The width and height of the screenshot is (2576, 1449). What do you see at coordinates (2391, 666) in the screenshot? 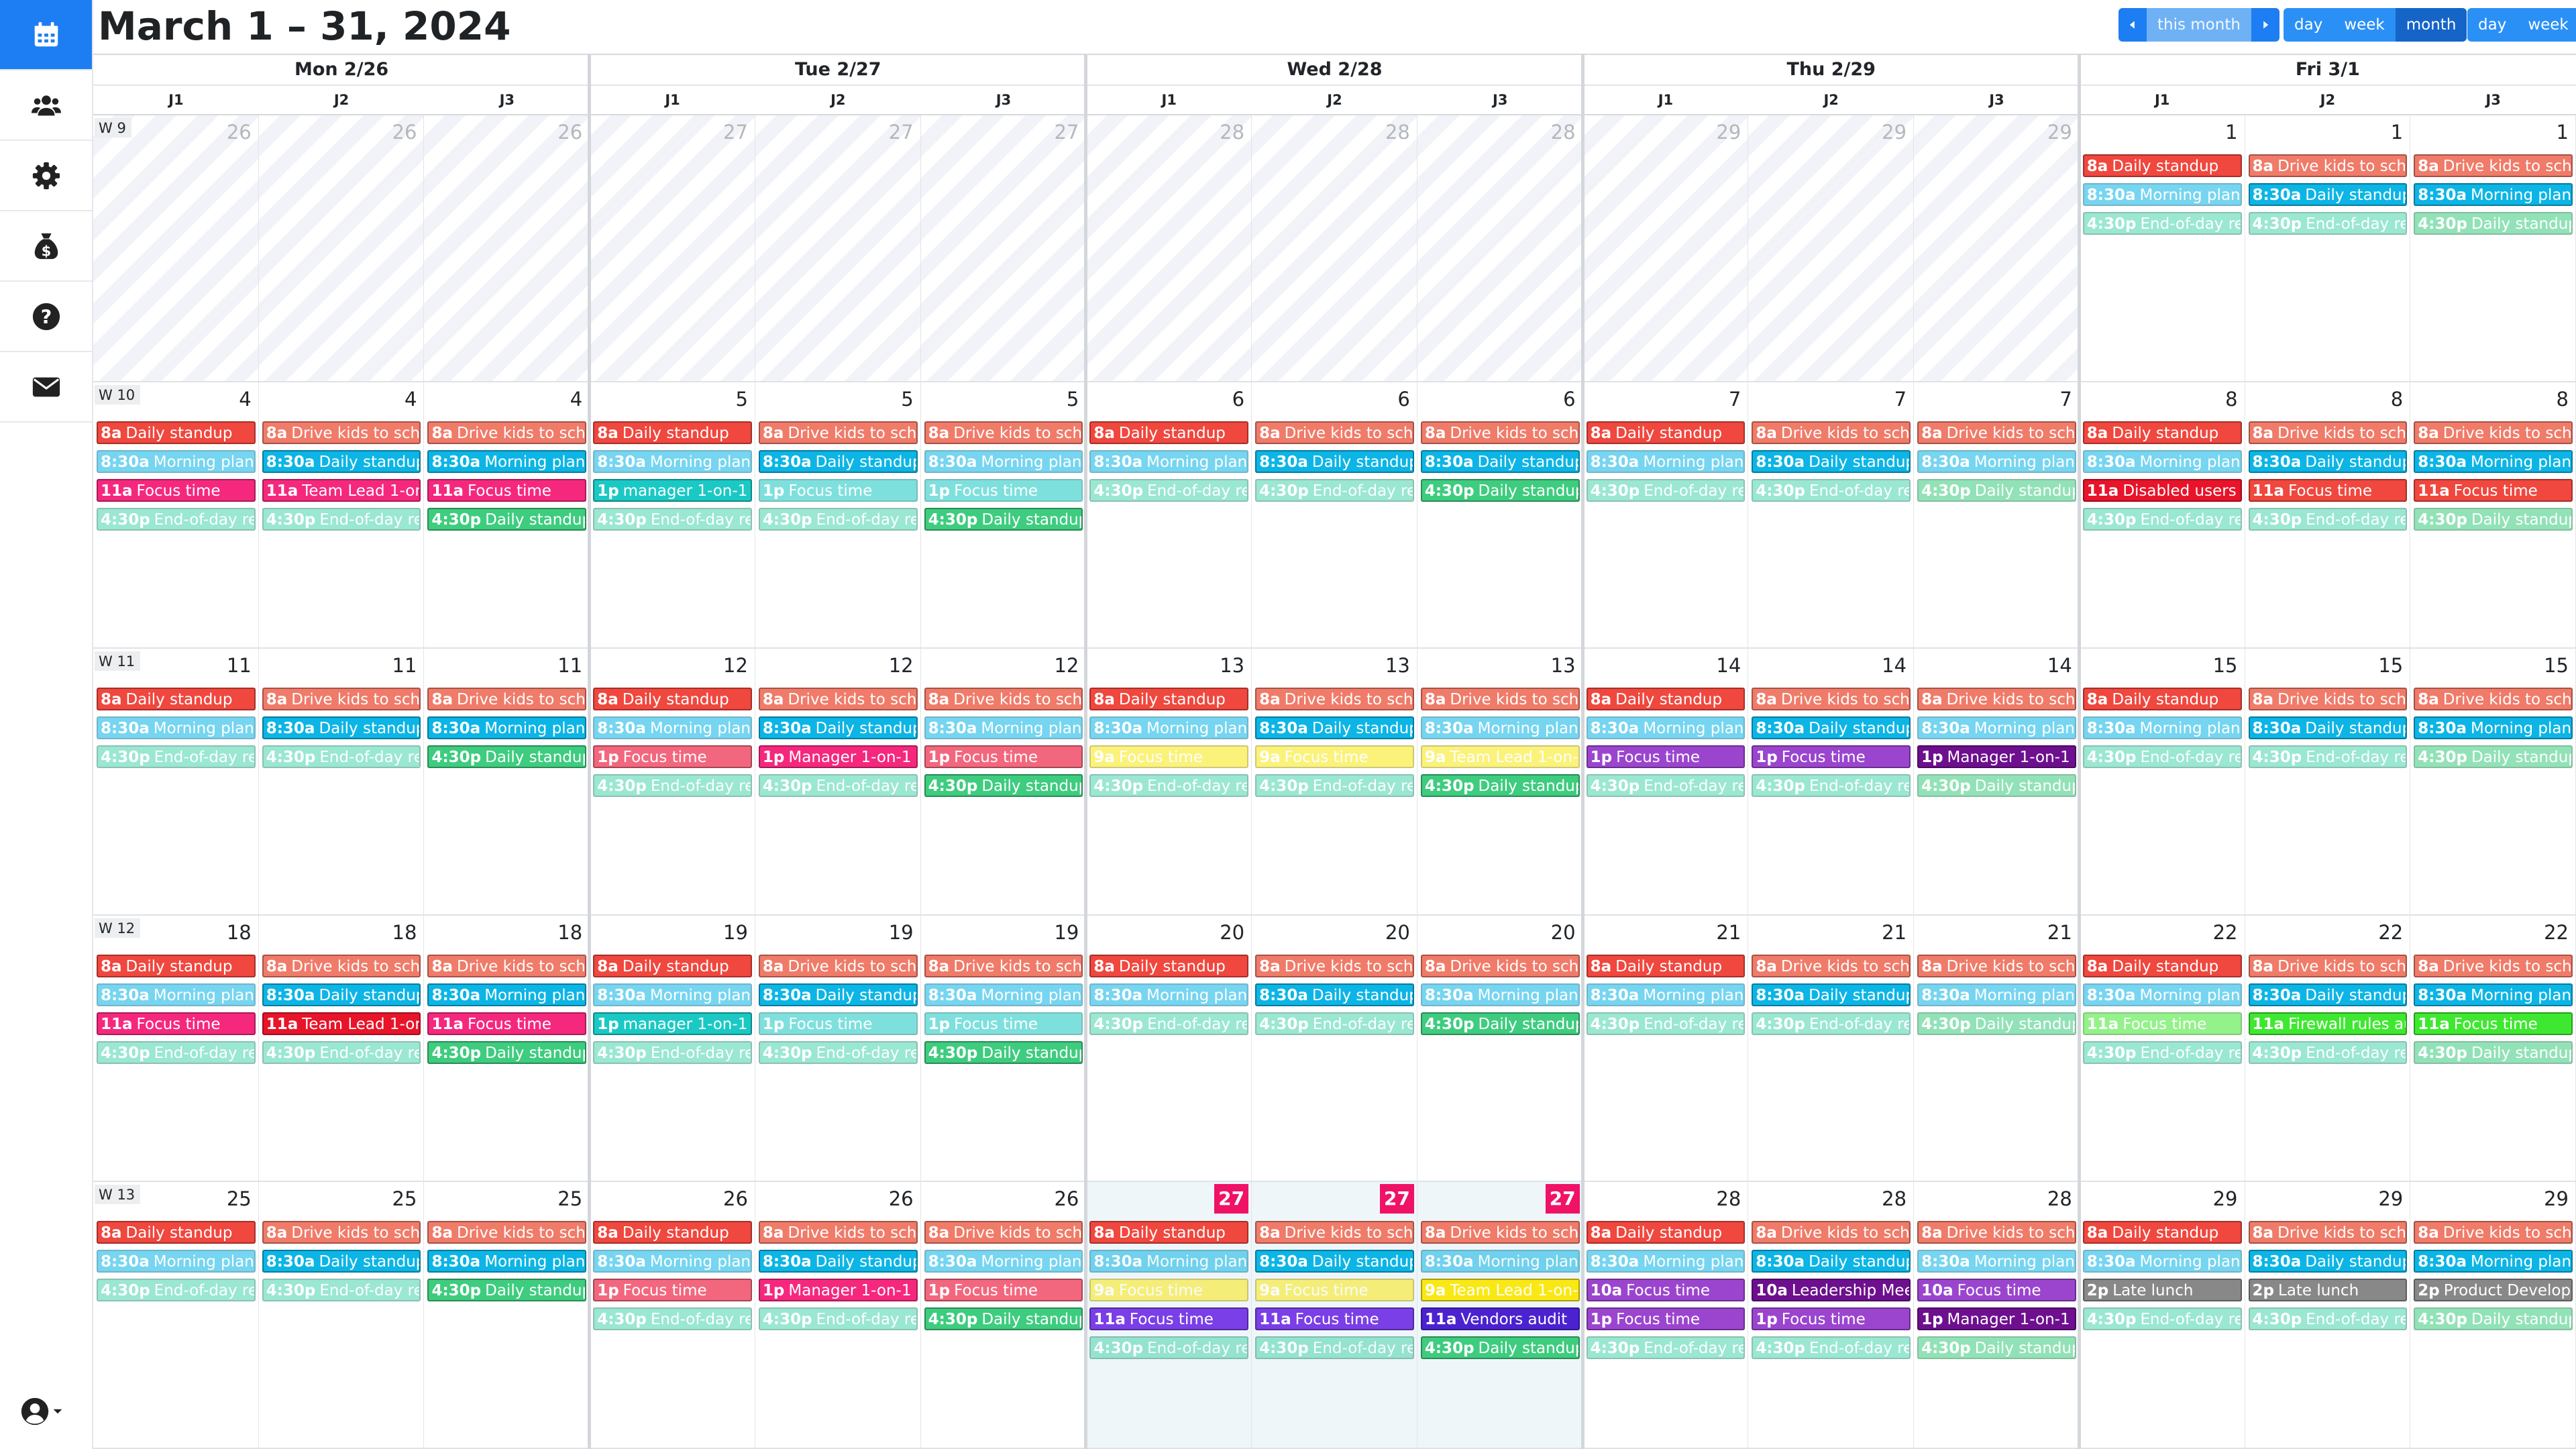
I see `day-number: 15` at bounding box center [2391, 666].